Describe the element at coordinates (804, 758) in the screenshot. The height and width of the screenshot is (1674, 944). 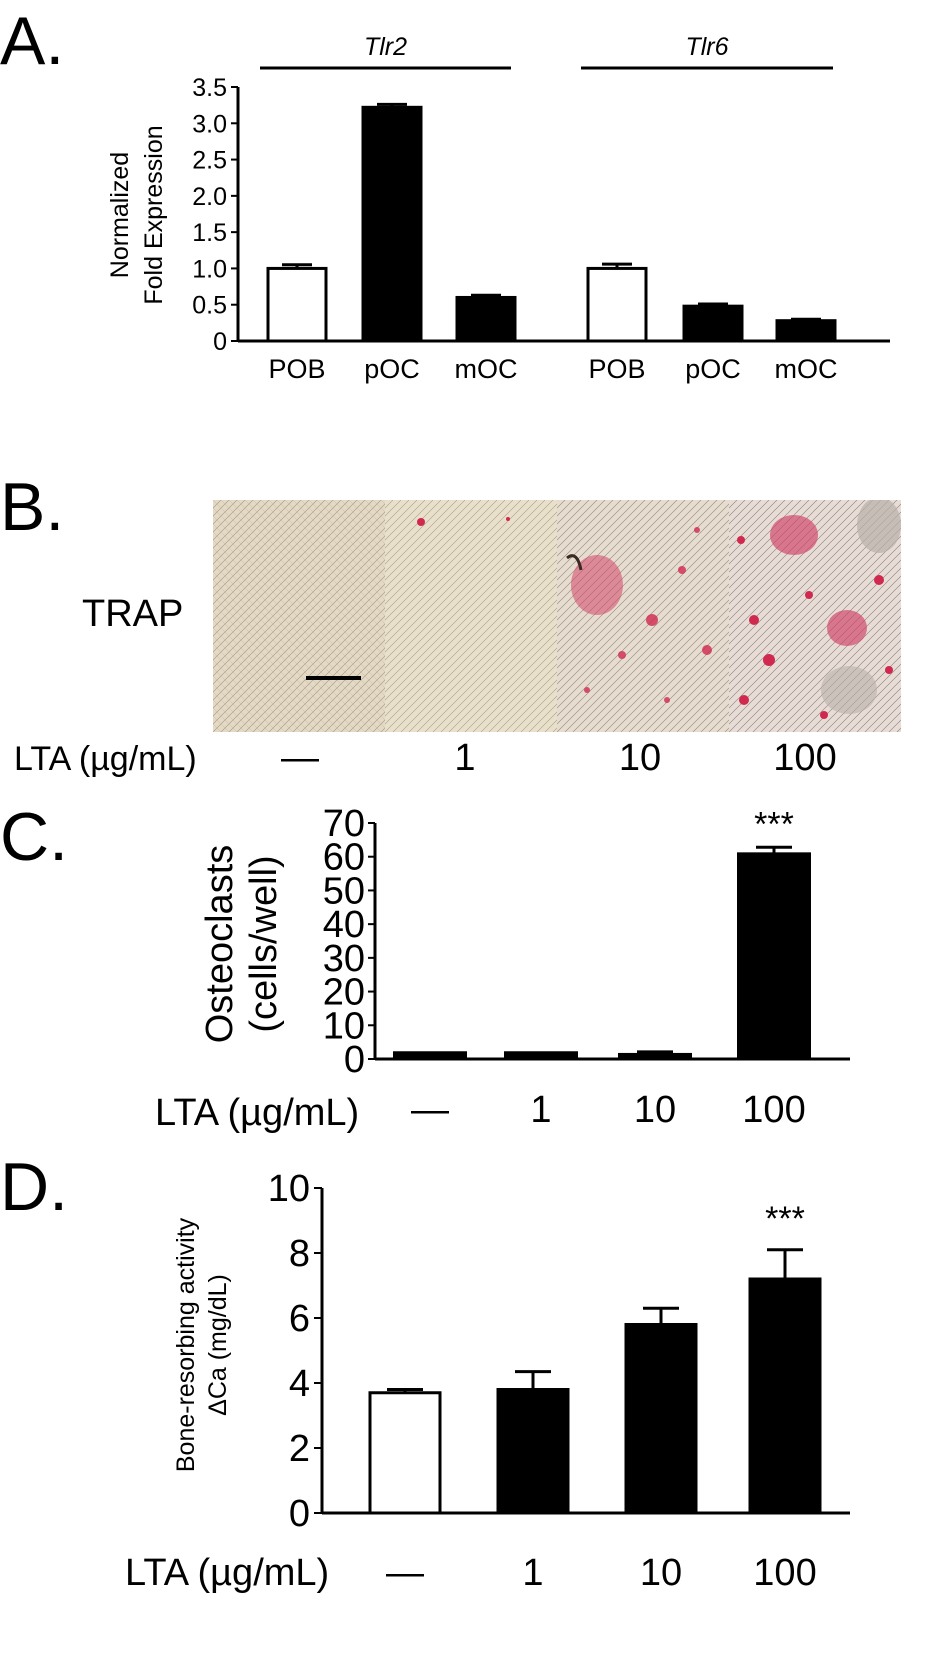
I see `panel-b-condition-3: 100` at that location.